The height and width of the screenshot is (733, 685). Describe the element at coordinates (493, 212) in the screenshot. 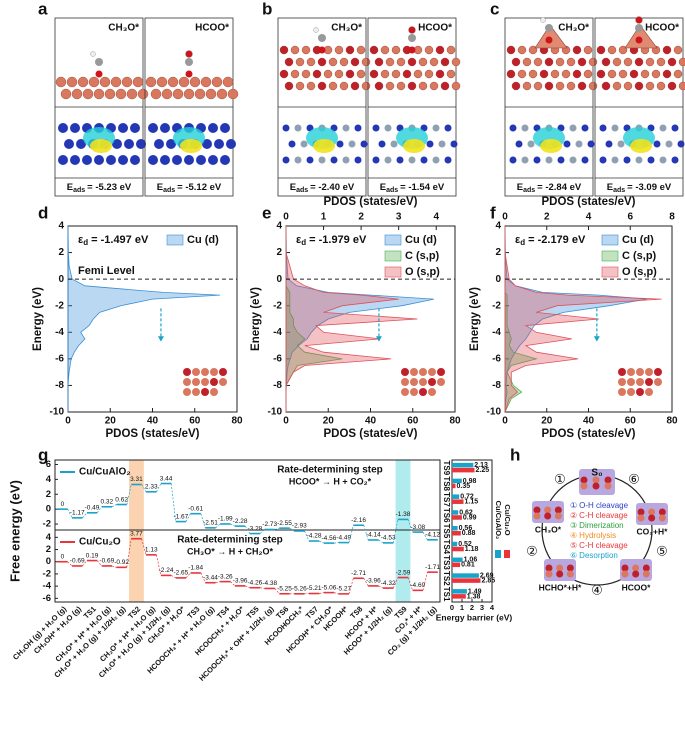

I see `panel-label: f` at that location.